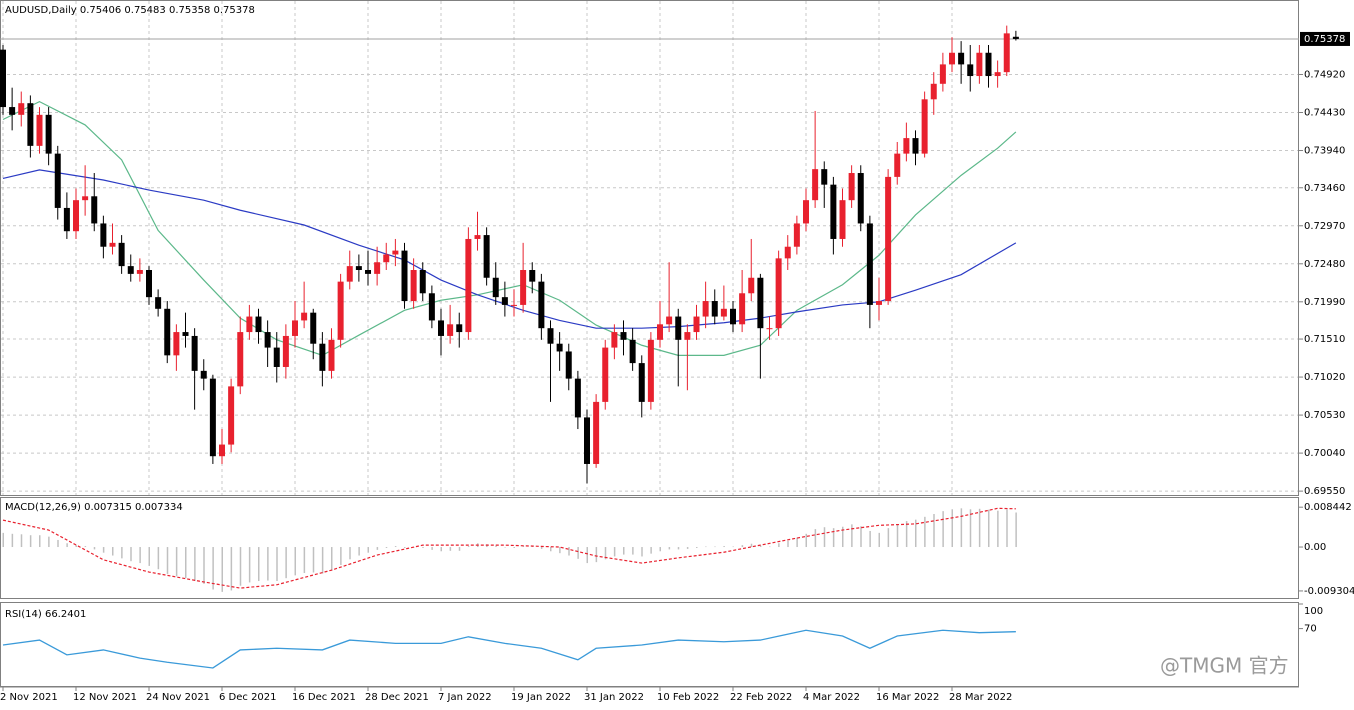 This screenshot has height=710, width=1354. Describe the element at coordinates (324, 697) in the screenshot. I see `x-tick-label: 16 Dec 2021` at that location.